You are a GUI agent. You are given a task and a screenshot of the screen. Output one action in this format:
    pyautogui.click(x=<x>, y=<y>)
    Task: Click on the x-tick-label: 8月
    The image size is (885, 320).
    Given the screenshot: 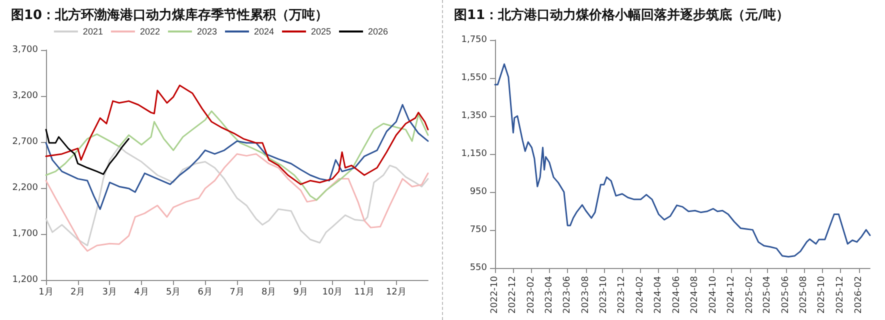 What is the action you would take?
    pyautogui.click(x=268, y=293)
    